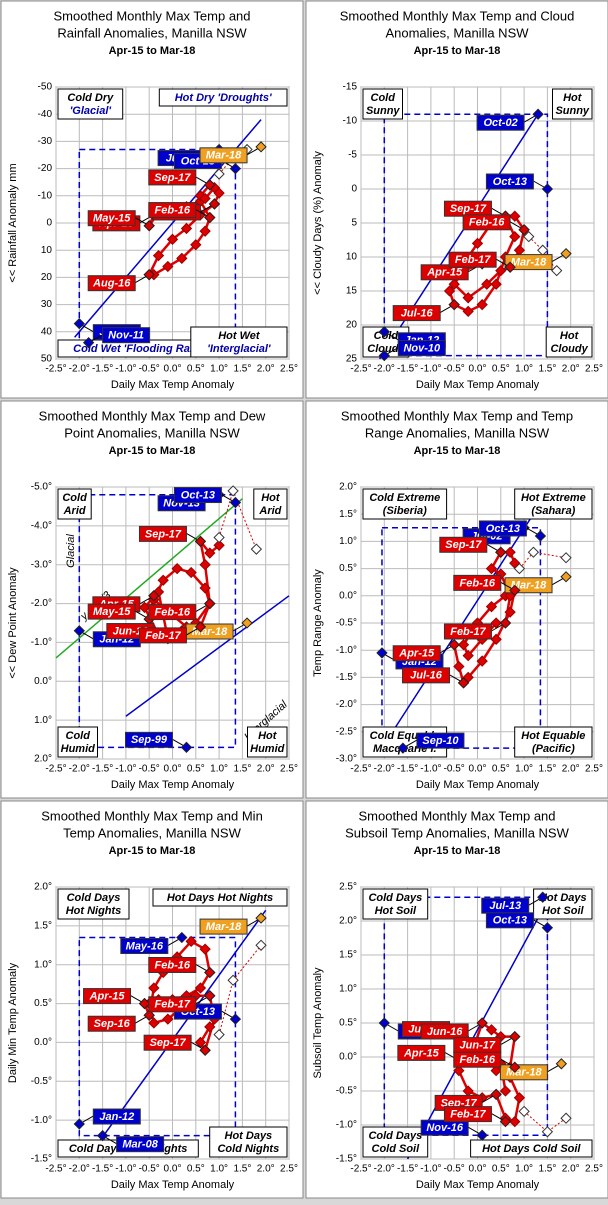 The height and width of the screenshot is (1205, 608). Describe the element at coordinates (152, 432) in the screenshot. I see `chart-title: Point Anomalies, Manilla NSW` at that location.